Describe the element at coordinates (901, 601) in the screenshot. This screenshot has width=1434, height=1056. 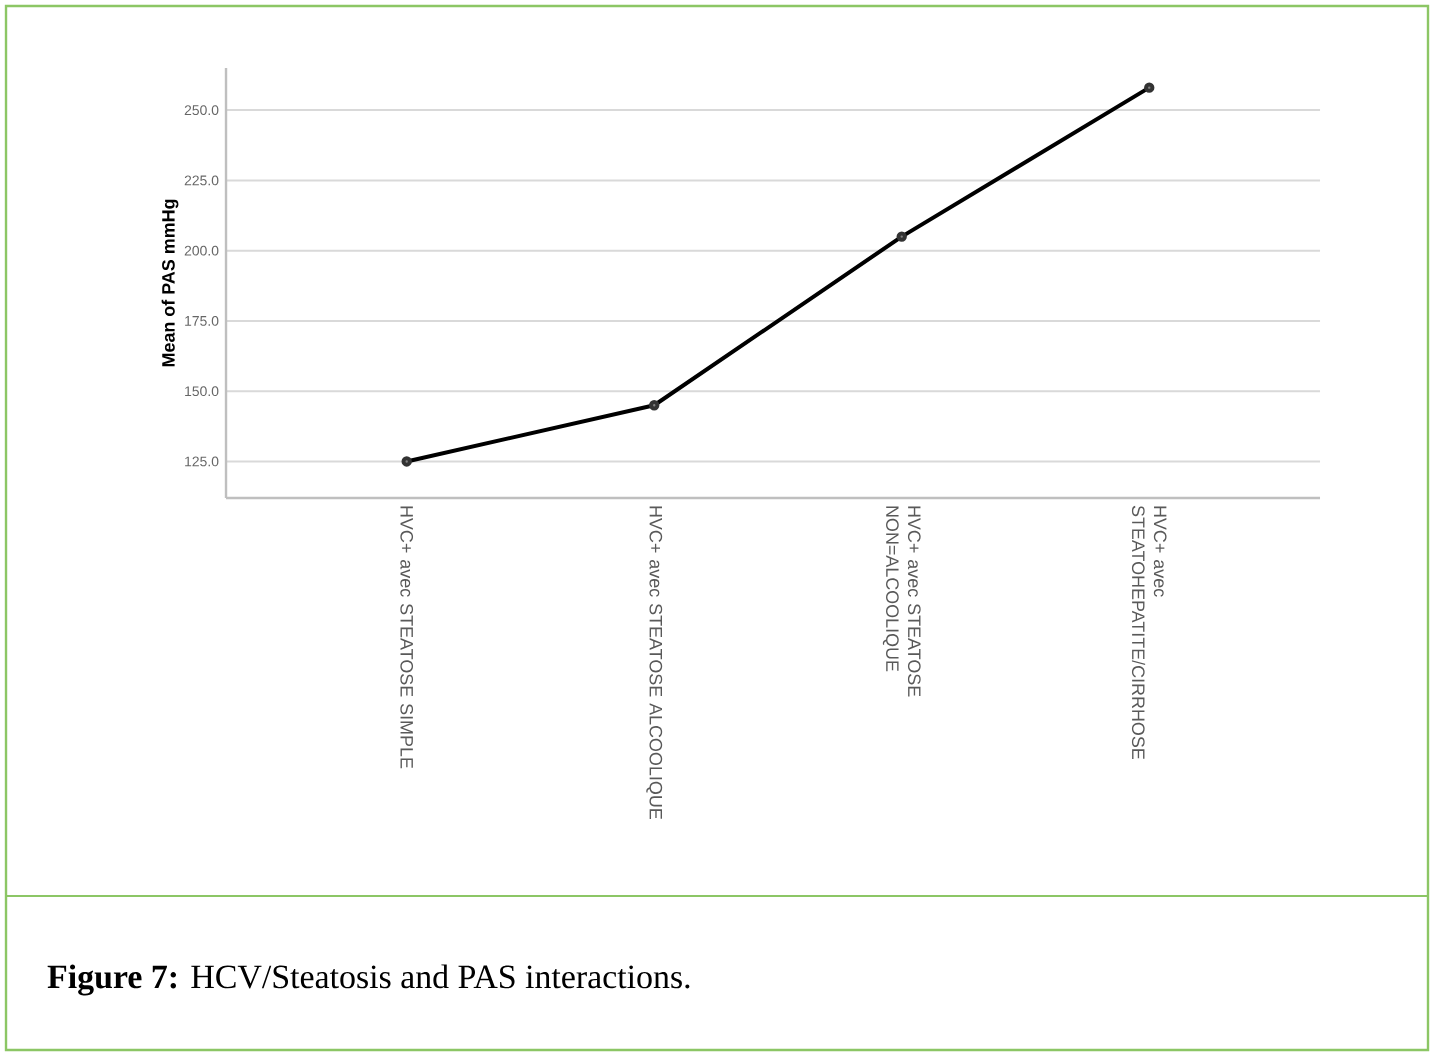
I see `x-tick-label: HVC+ avec STEATOSE NON=ALCOOLIQUE` at that location.